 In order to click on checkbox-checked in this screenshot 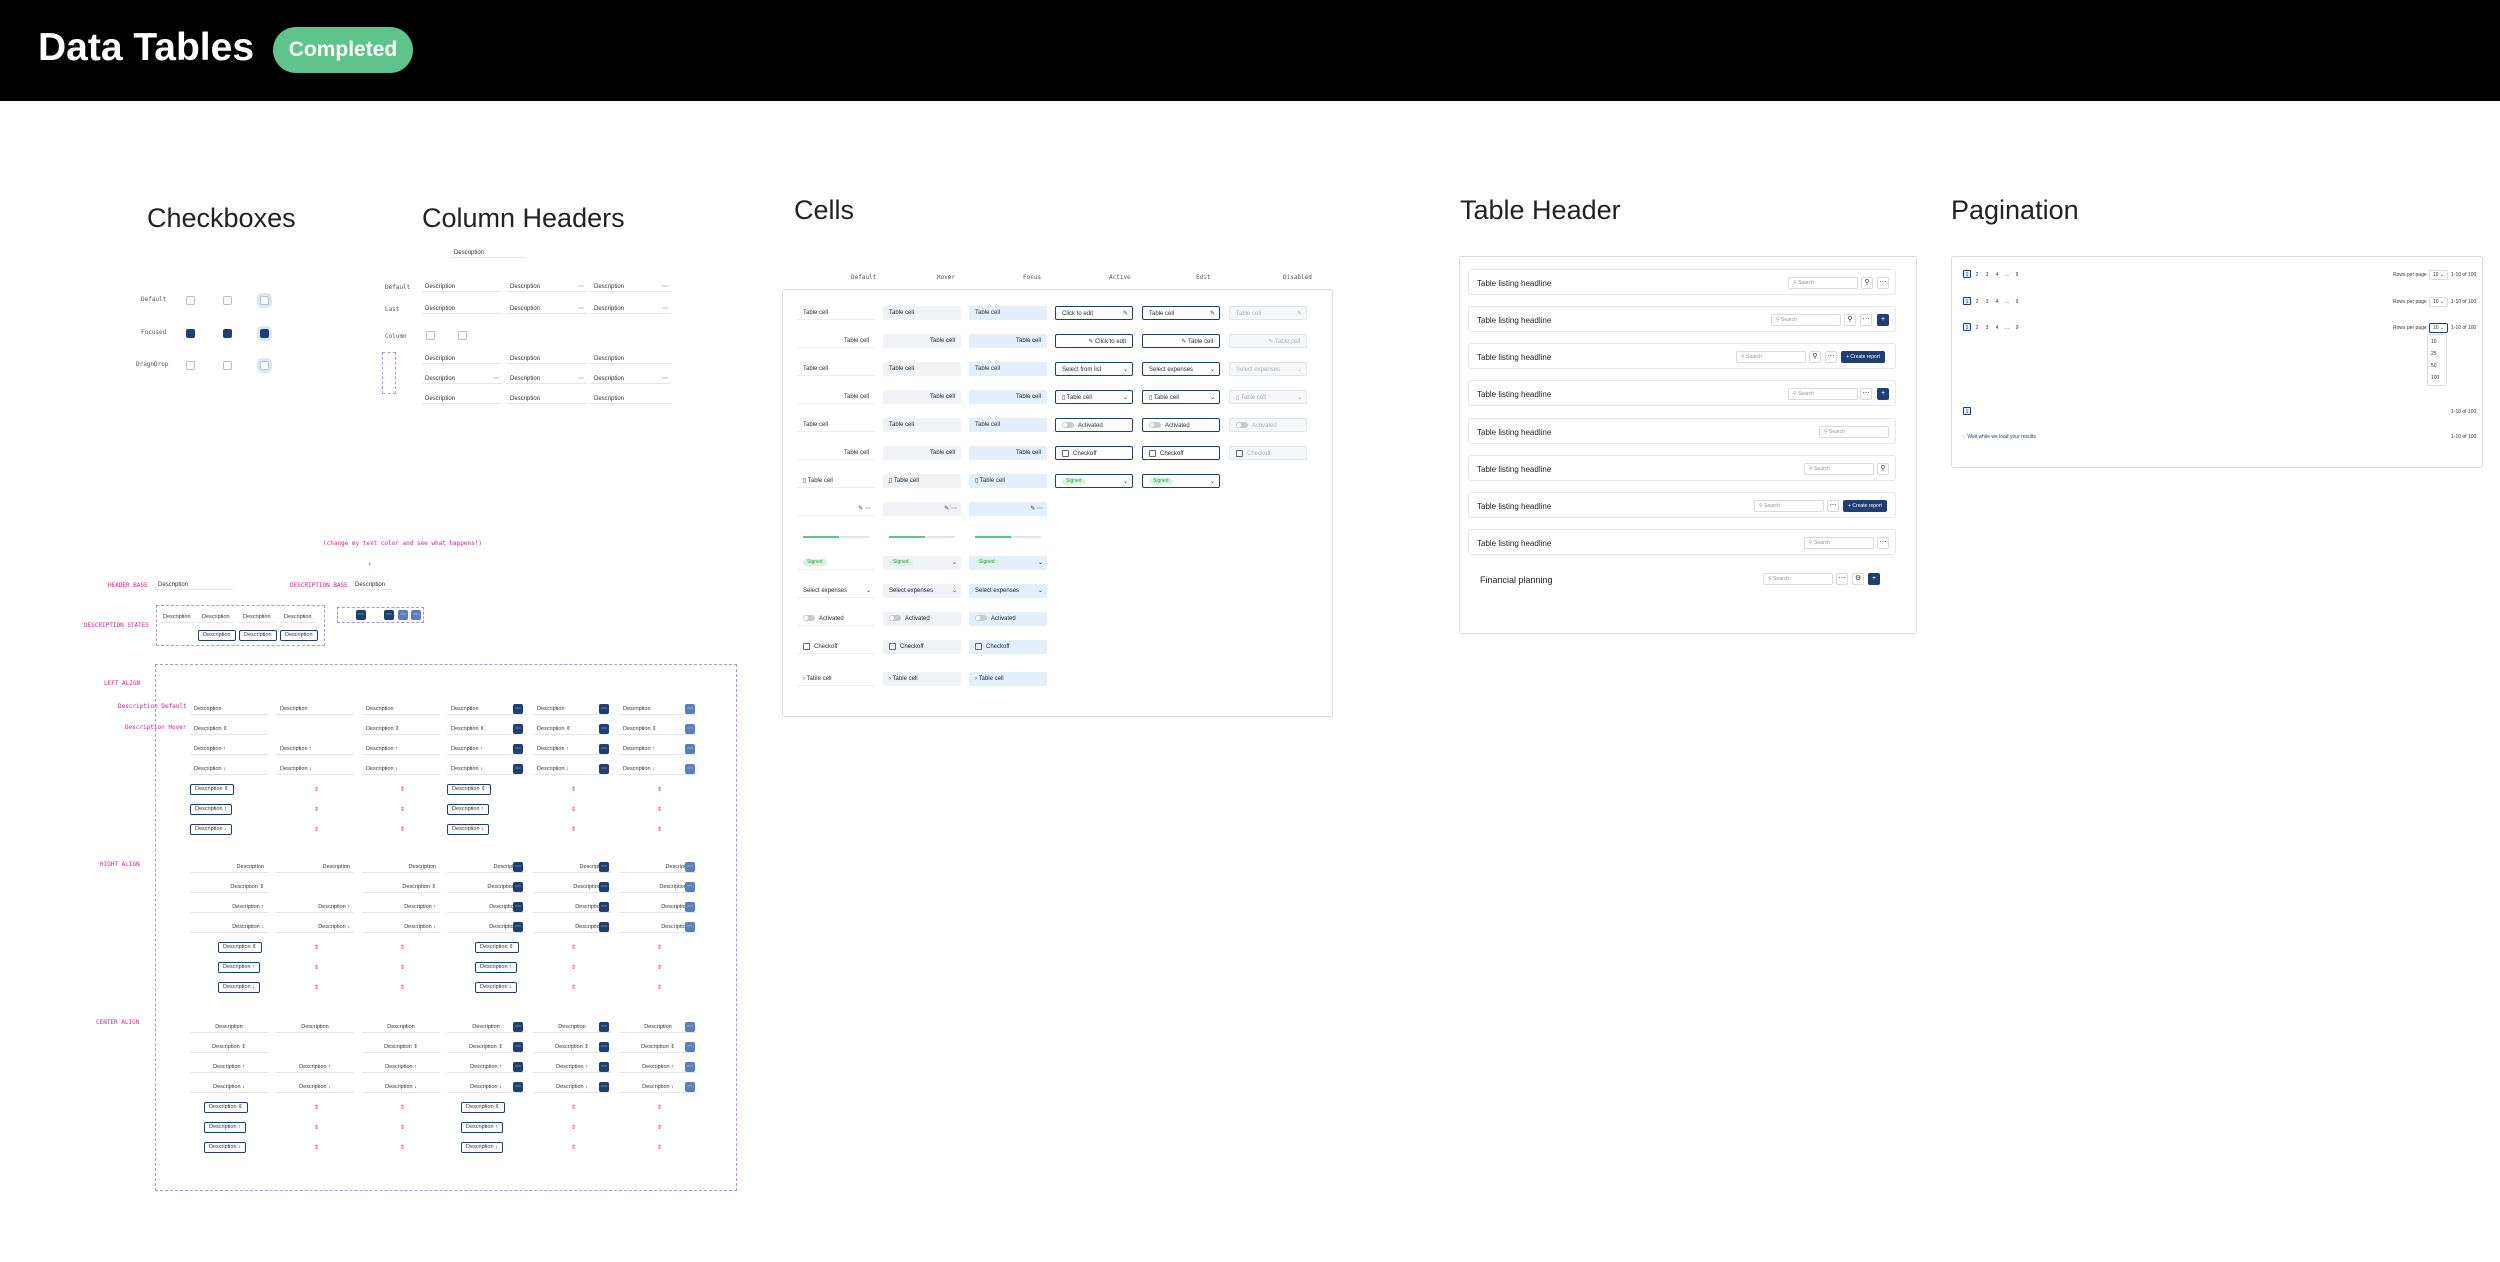, I will do `click(227, 333)`.